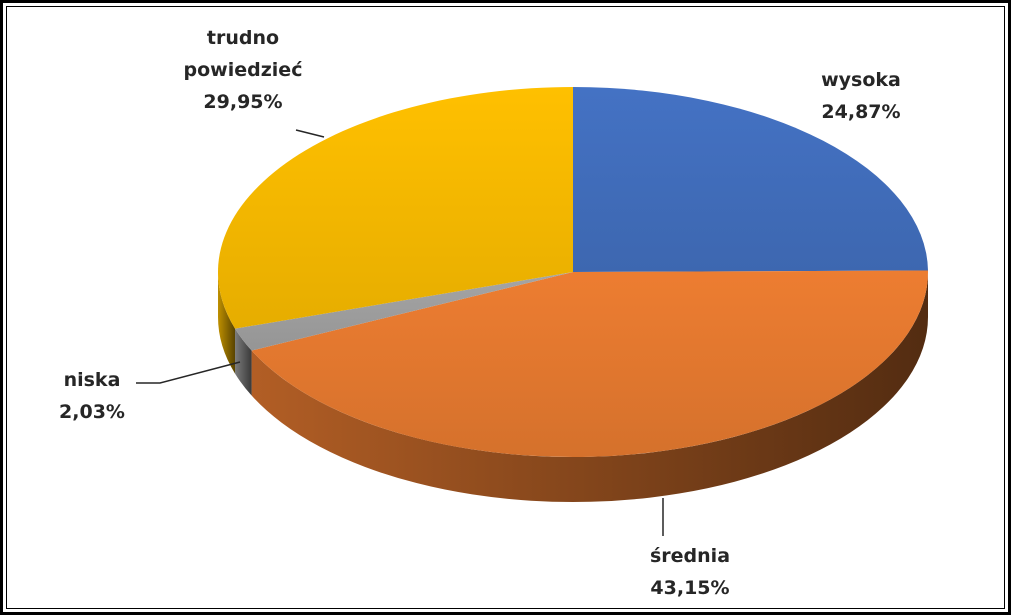 Image resolution: width=1011 pixels, height=615 pixels. Describe the element at coordinates (690, 588) in the screenshot. I see `value-label: 43,15%` at that location.